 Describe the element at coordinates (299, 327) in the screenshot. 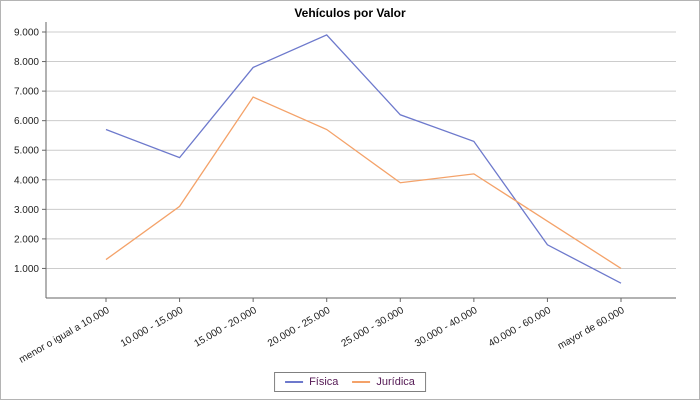

I see `x-category-label: 20.000 - 25.000` at that location.